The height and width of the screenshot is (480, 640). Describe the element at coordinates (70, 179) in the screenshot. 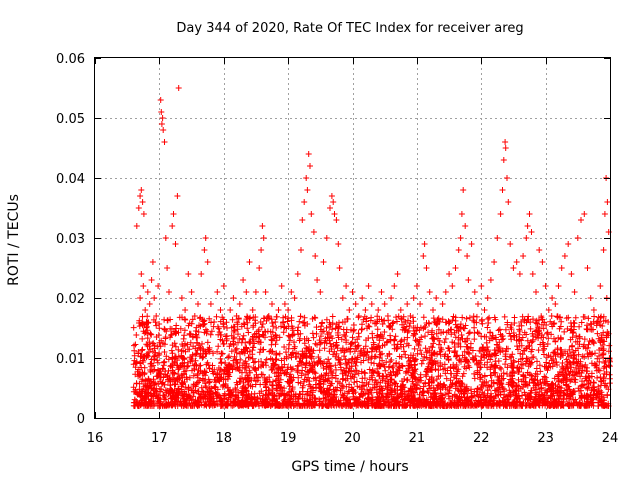

I see `y-tick-label: 0.04` at that location.